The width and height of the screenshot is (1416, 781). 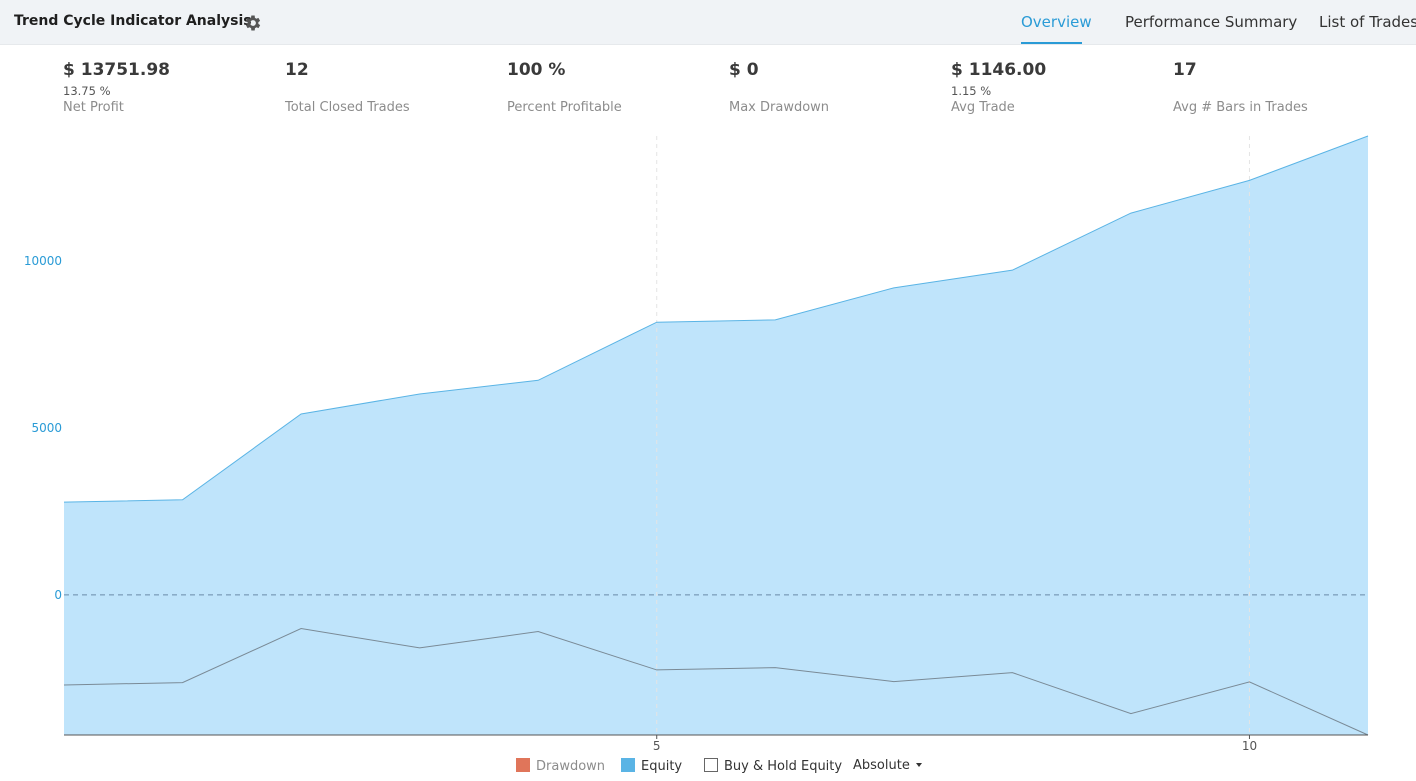 What do you see at coordinates (628, 765) in the screenshot?
I see `equity-swatch` at bounding box center [628, 765].